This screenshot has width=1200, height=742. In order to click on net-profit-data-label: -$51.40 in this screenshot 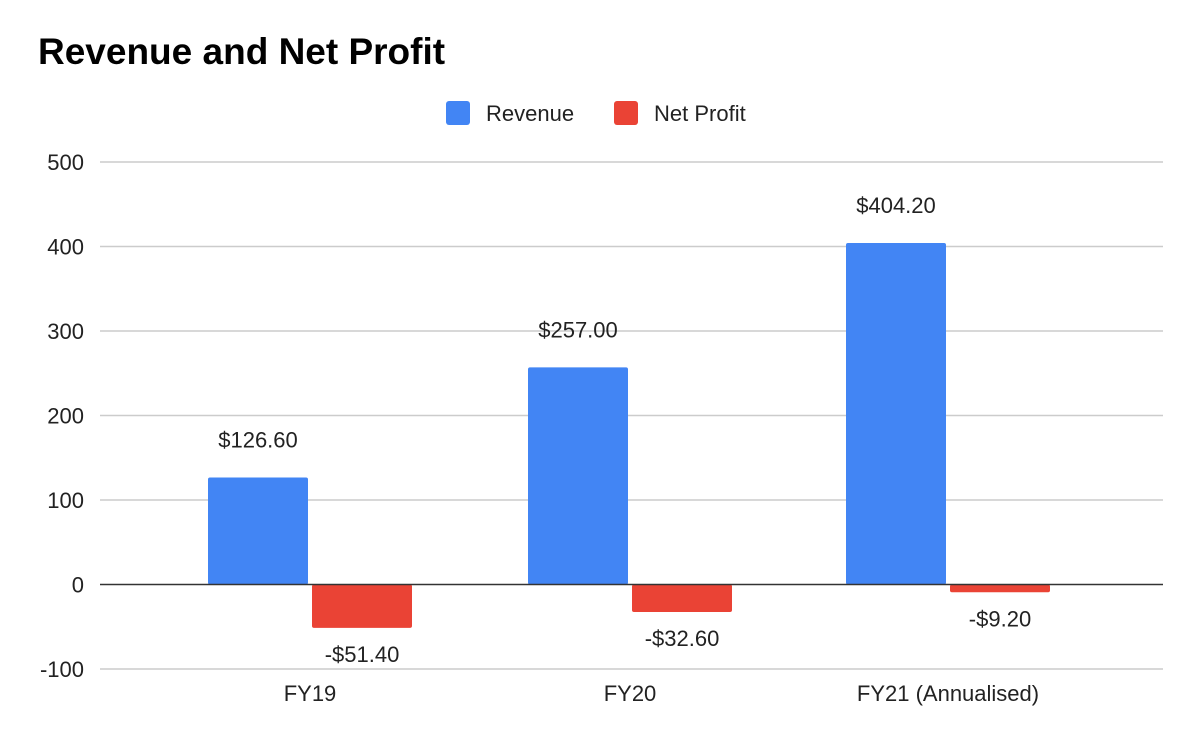, I will do `click(362, 654)`.